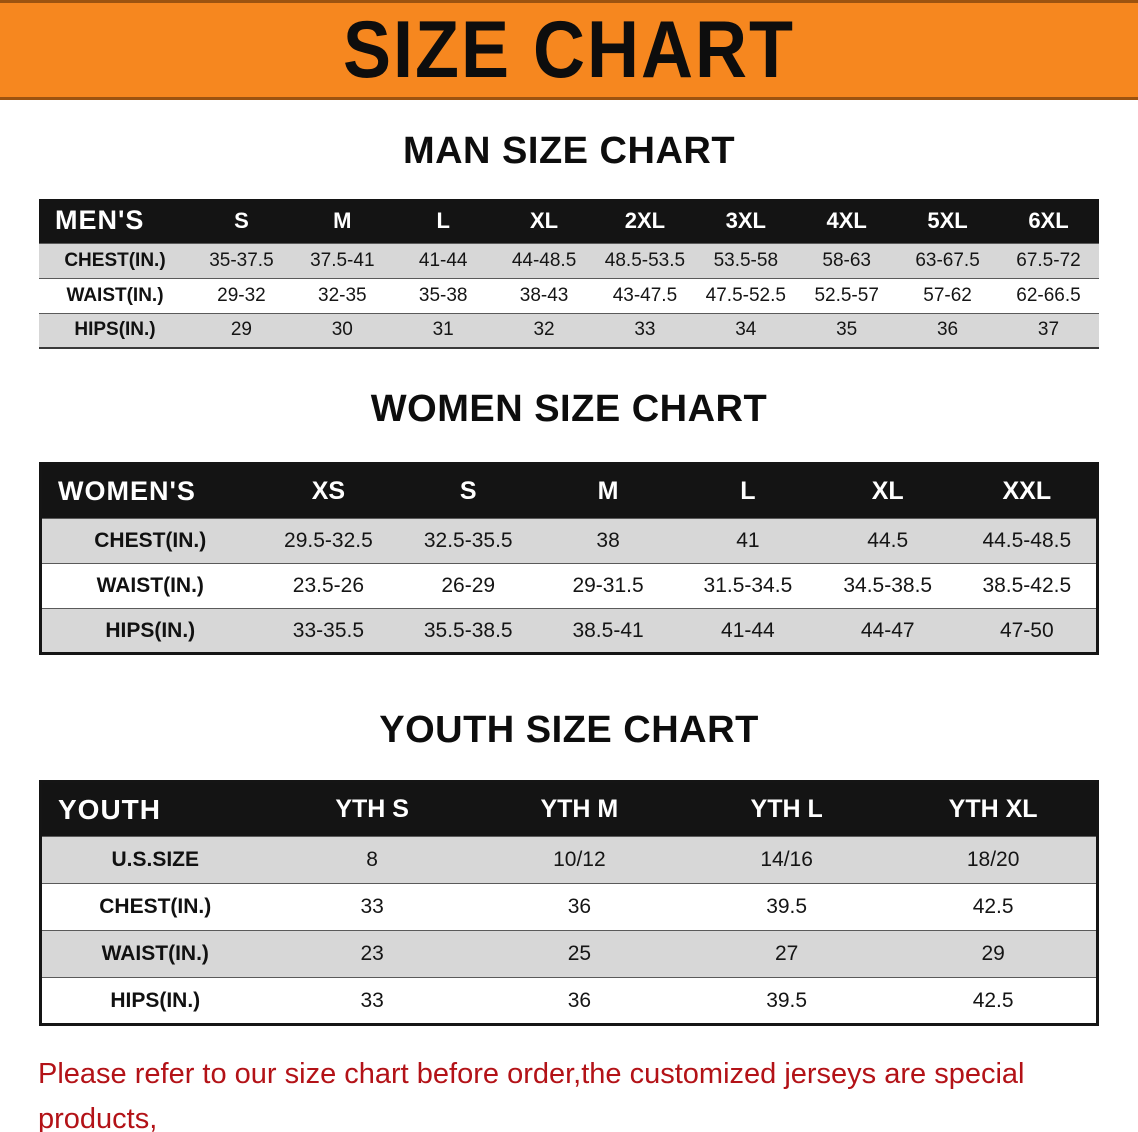 This screenshot has width=1138, height=1132. I want to click on measurement-cell: 41-44, so click(748, 630).